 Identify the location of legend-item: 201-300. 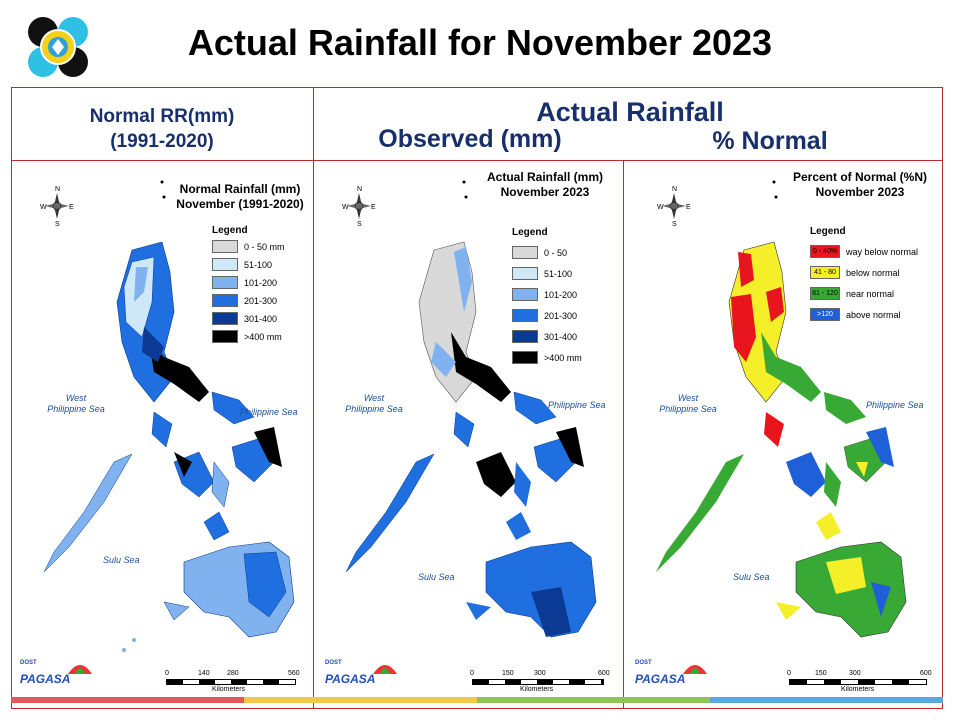
(562, 315).